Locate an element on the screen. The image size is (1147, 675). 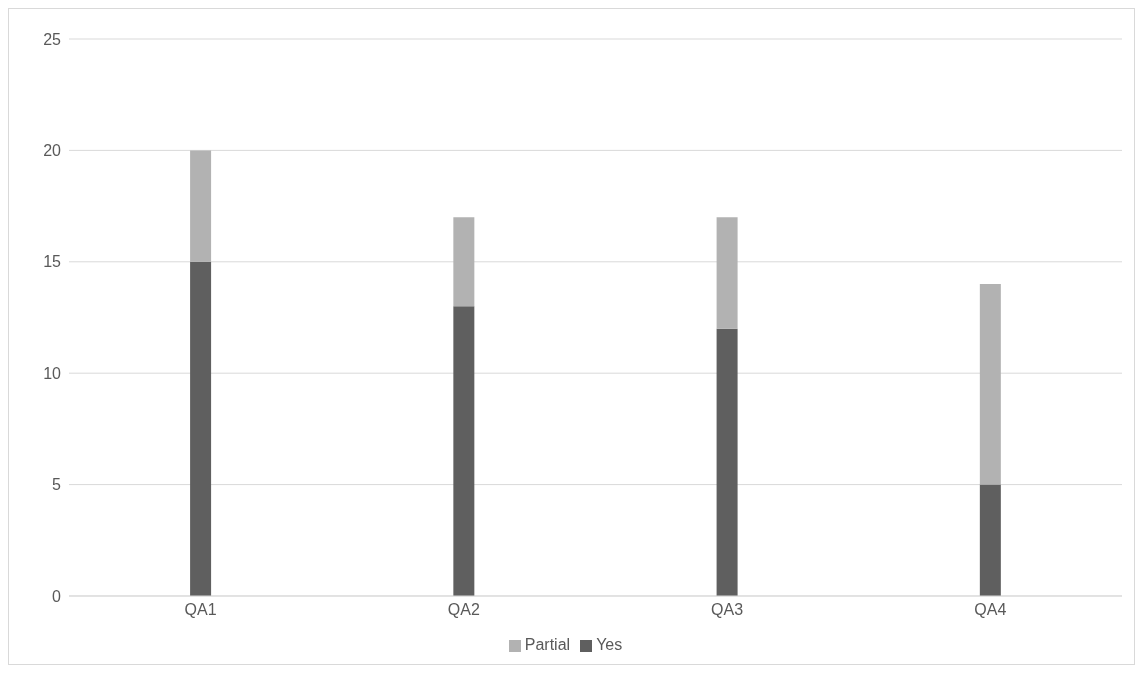
y-tick-label: 20 is located at coordinates (52, 151).